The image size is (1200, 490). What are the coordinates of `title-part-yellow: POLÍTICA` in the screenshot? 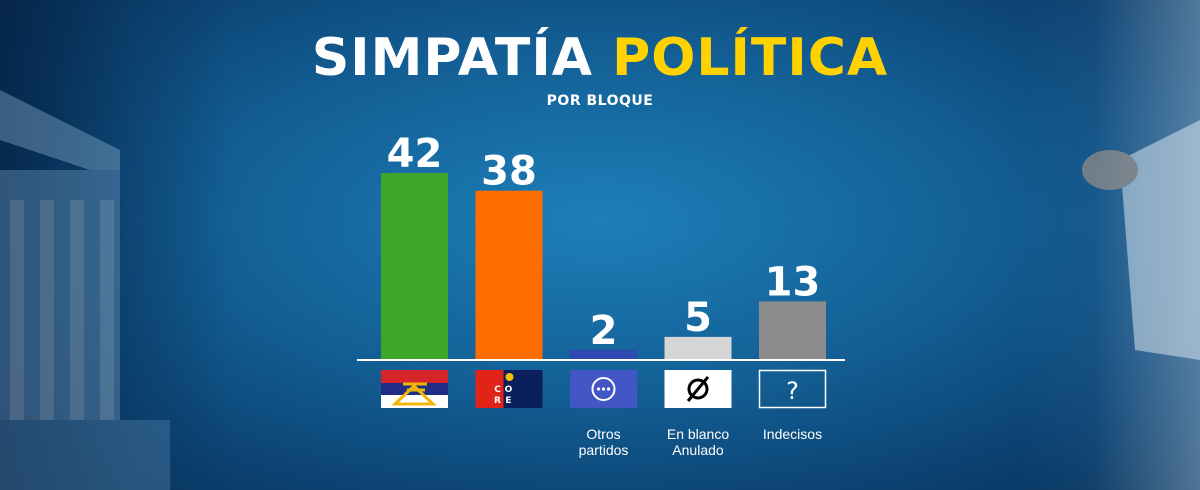 It's located at (750, 58).